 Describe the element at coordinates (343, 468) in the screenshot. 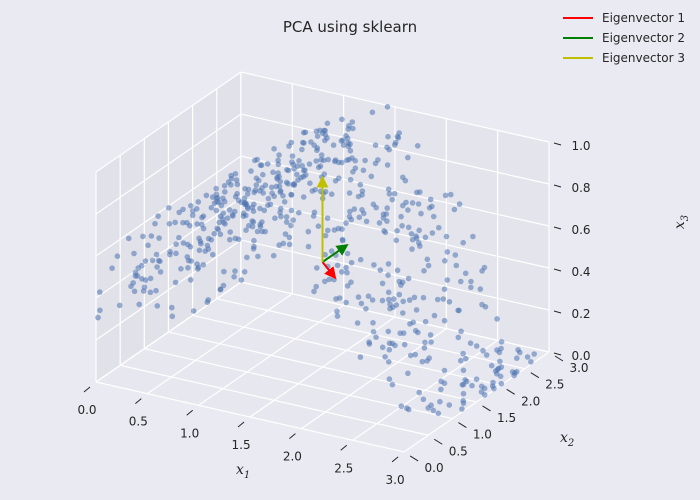

I see `x-tick-label: 2.5` at that location.